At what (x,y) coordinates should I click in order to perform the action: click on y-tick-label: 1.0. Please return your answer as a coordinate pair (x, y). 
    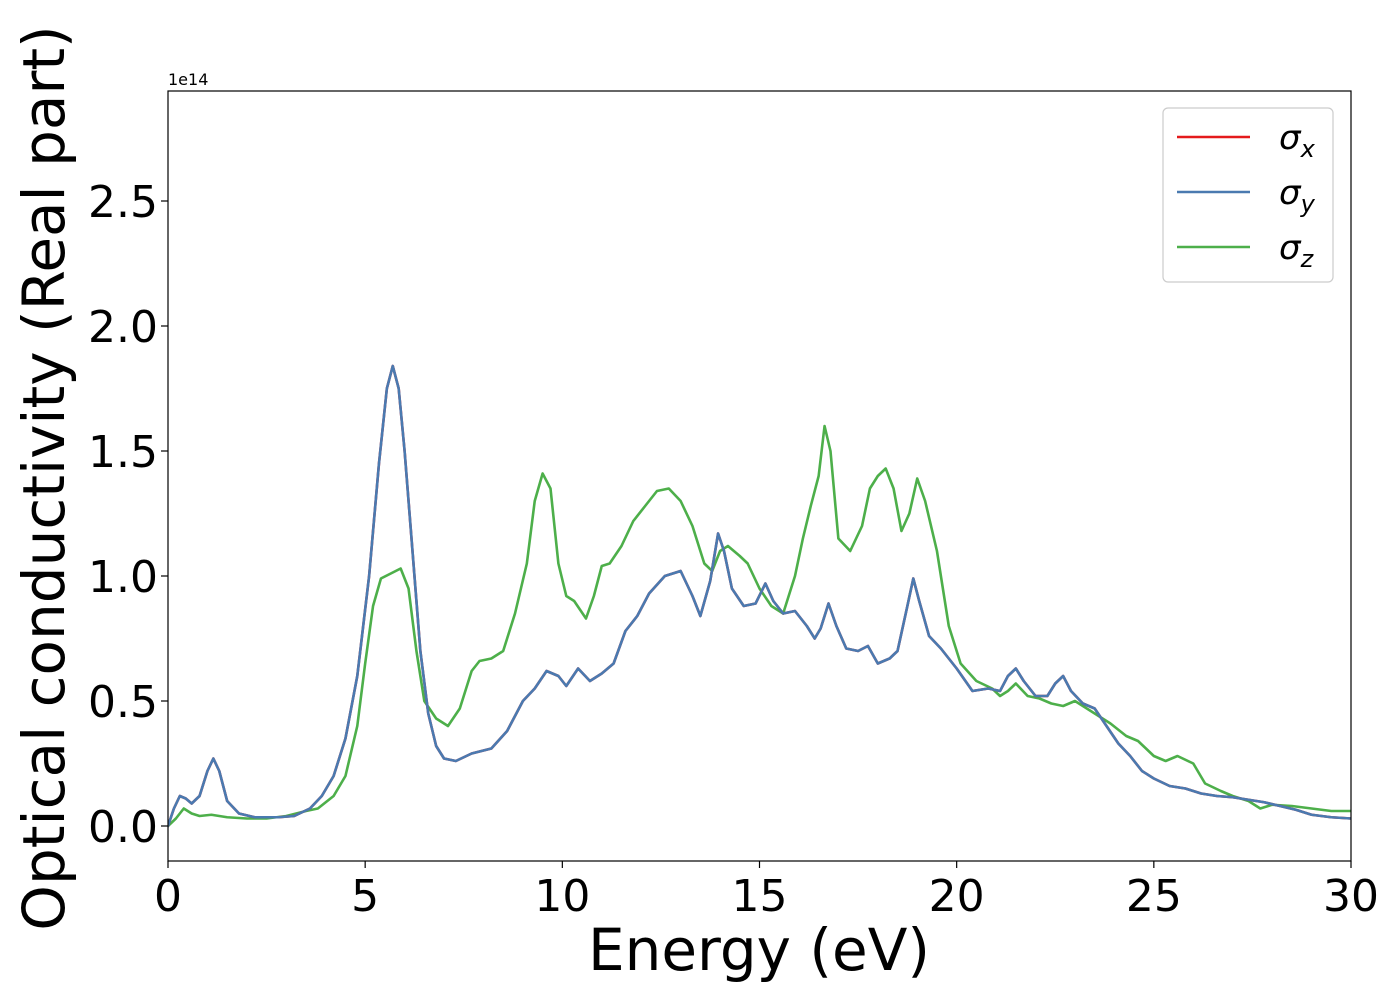
    Looking at the image, I should click on (123, 577).